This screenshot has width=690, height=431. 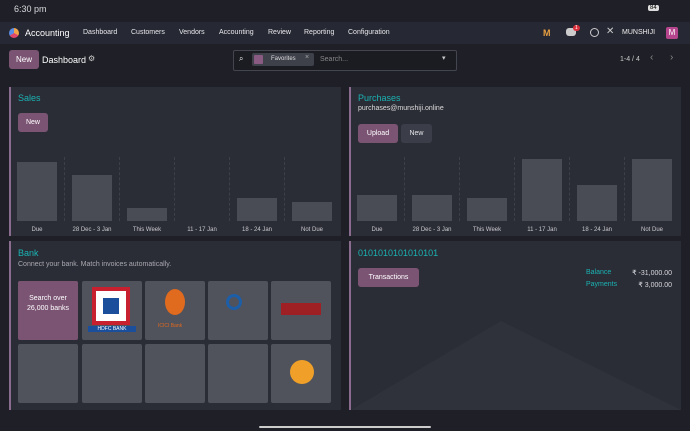 I want to click on tools-icon: ✕, so click(x=610, y=31).